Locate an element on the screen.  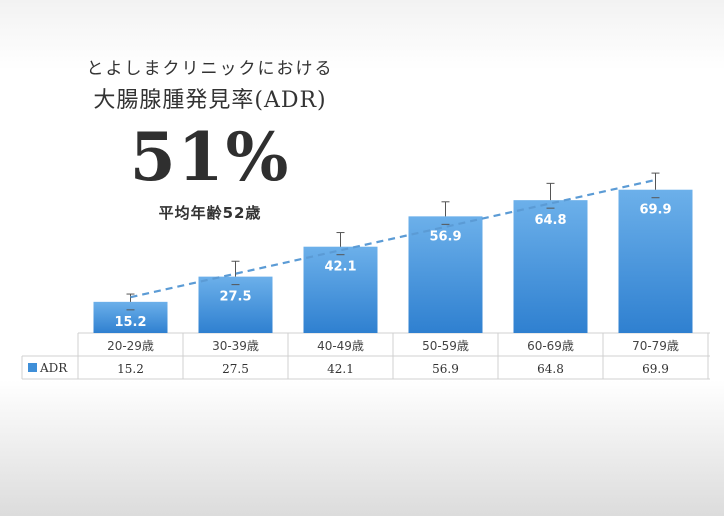
category-label: 70-79歳 is located at coordinates (655, 346).